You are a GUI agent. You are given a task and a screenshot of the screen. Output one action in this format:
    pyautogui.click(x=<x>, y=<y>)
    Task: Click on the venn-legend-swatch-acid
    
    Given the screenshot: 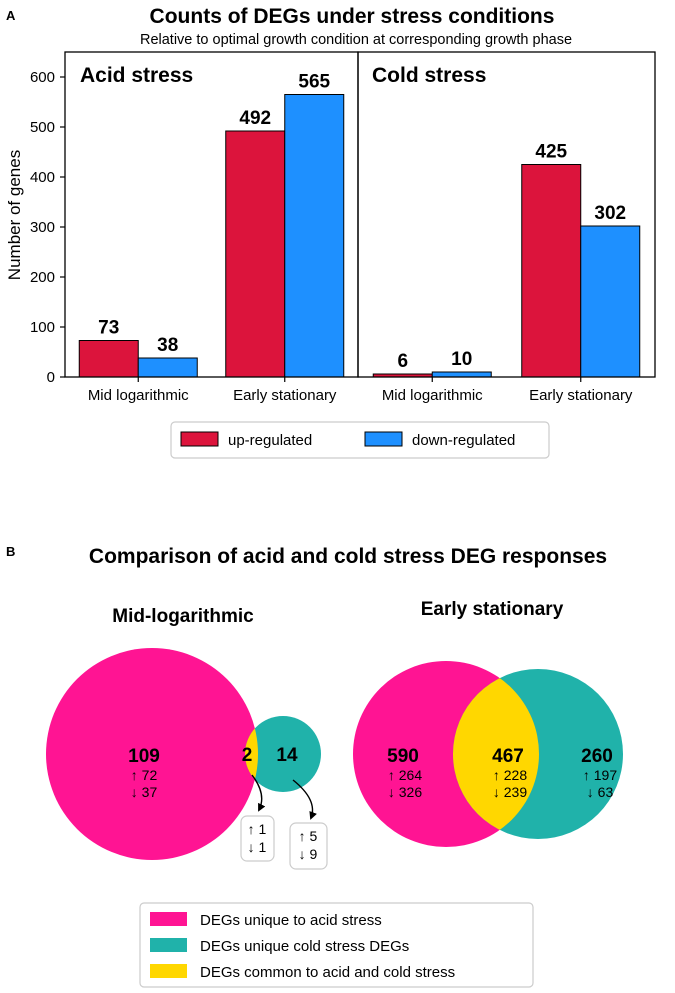 What is the action you would take?
    pyautogui.click(x=168, y=919)
    